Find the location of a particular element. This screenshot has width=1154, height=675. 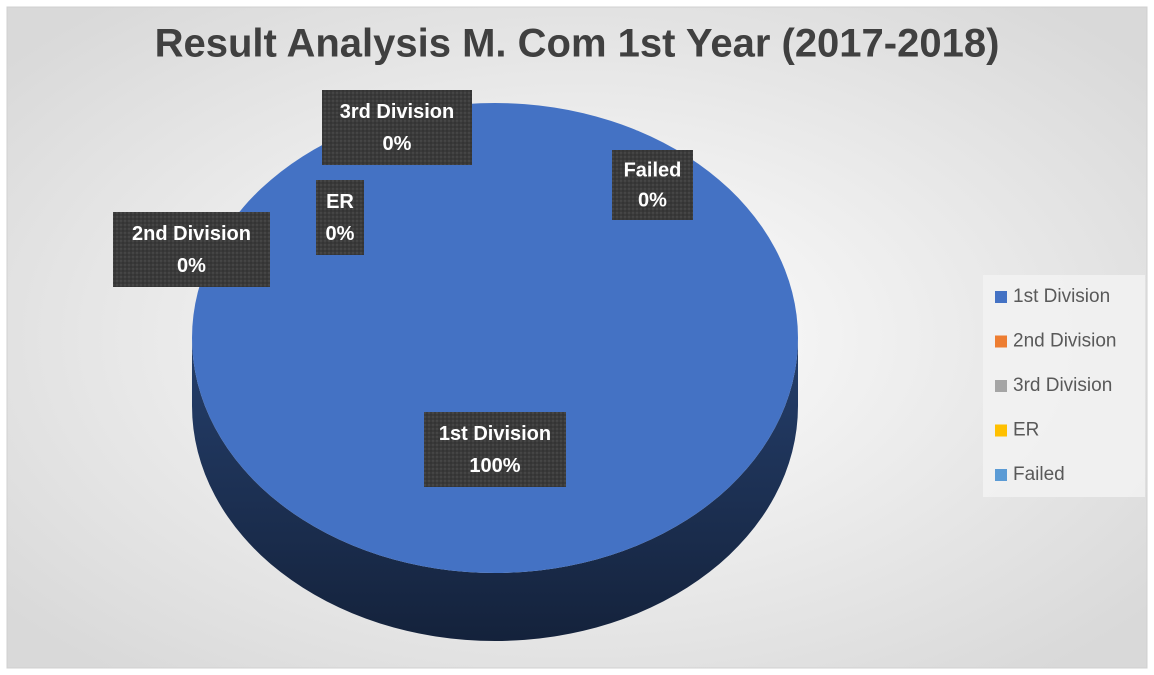

legend-label: 3rd Division is located at coordinates (1062, 385).